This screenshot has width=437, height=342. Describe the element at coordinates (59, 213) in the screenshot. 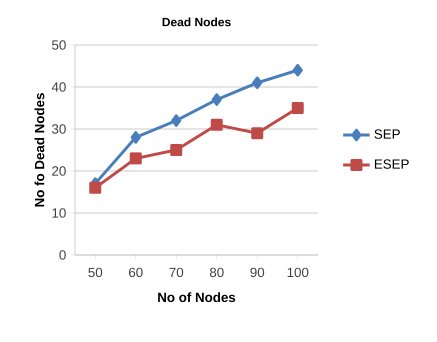

I see `y-tick-label: 10` at that location.